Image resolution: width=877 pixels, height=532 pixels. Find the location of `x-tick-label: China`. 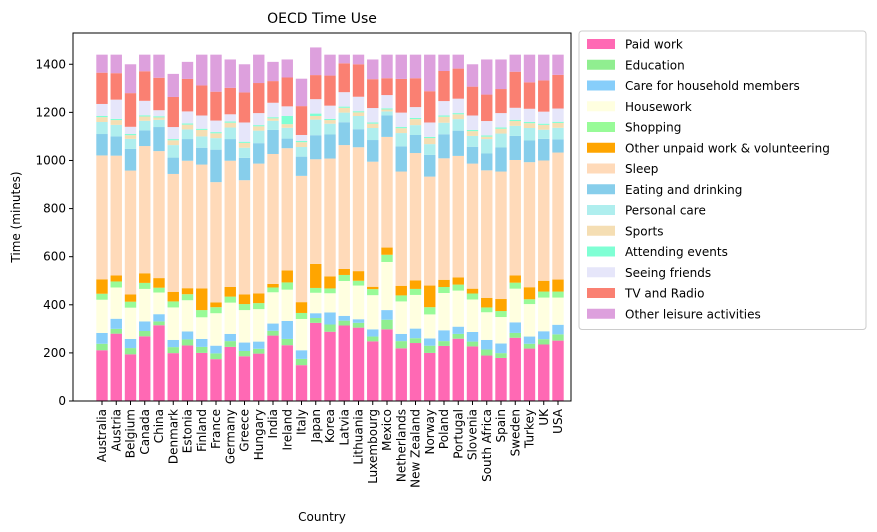

x-tick-label: China is located at coordinates (159, 426).